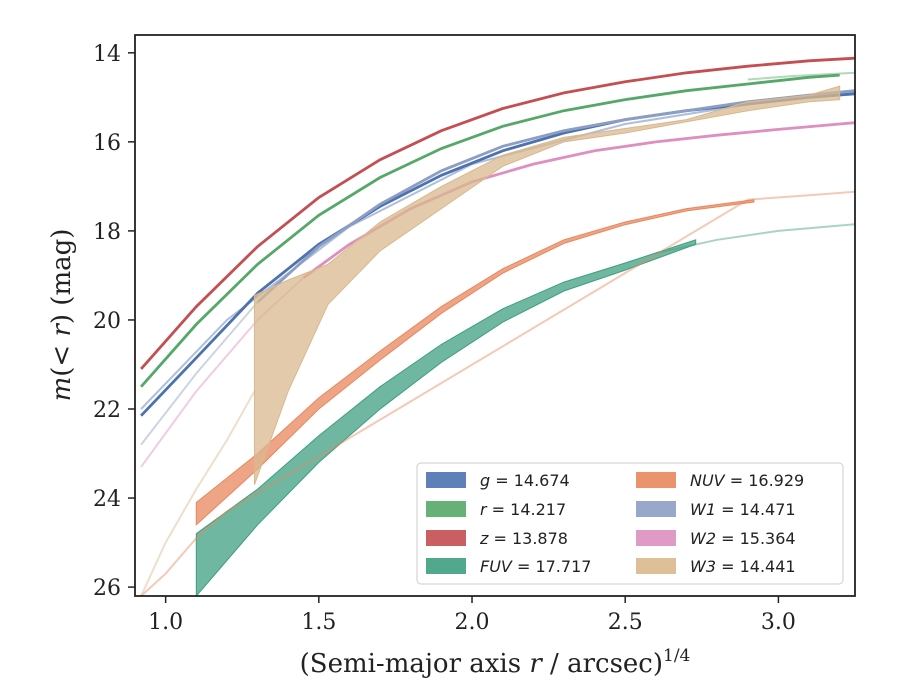 The width and height of the screenshot is (900, 700). Describe the element at coordinates (743, 538) in the screenshot. I see `legend-label-W2: W2 = 15.364` at that location.